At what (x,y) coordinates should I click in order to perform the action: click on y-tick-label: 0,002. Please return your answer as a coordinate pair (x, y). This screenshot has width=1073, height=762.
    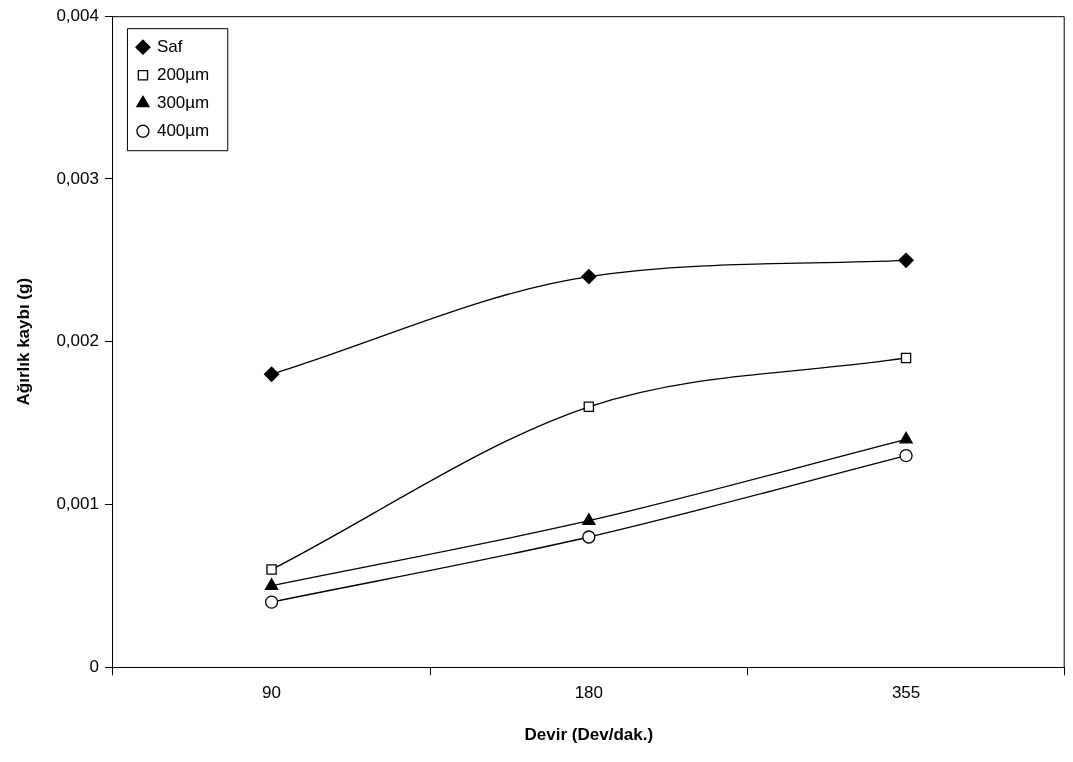
    Looking at the image, I should click on (77, 341).